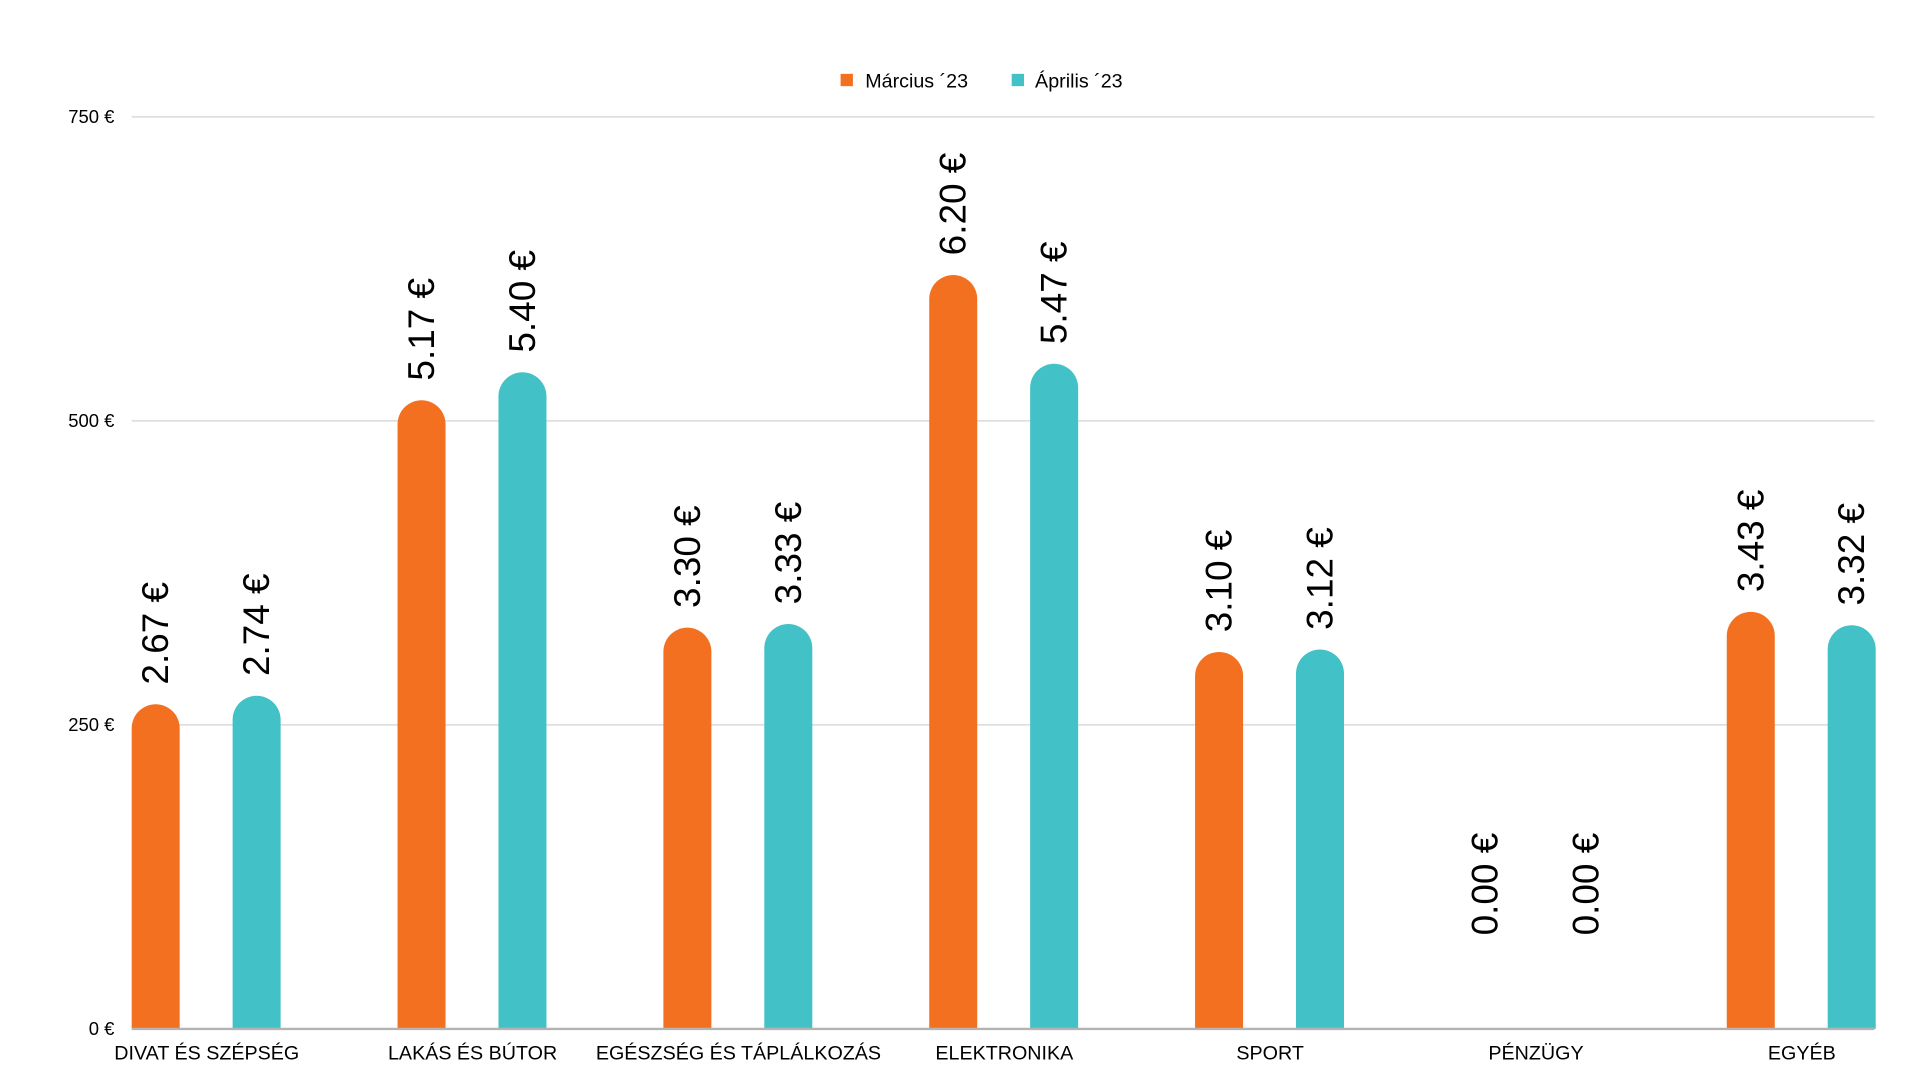 This screenshot has width=1920, height=1080. I want to click on data-label: 3.30 €, so click(687, 556).